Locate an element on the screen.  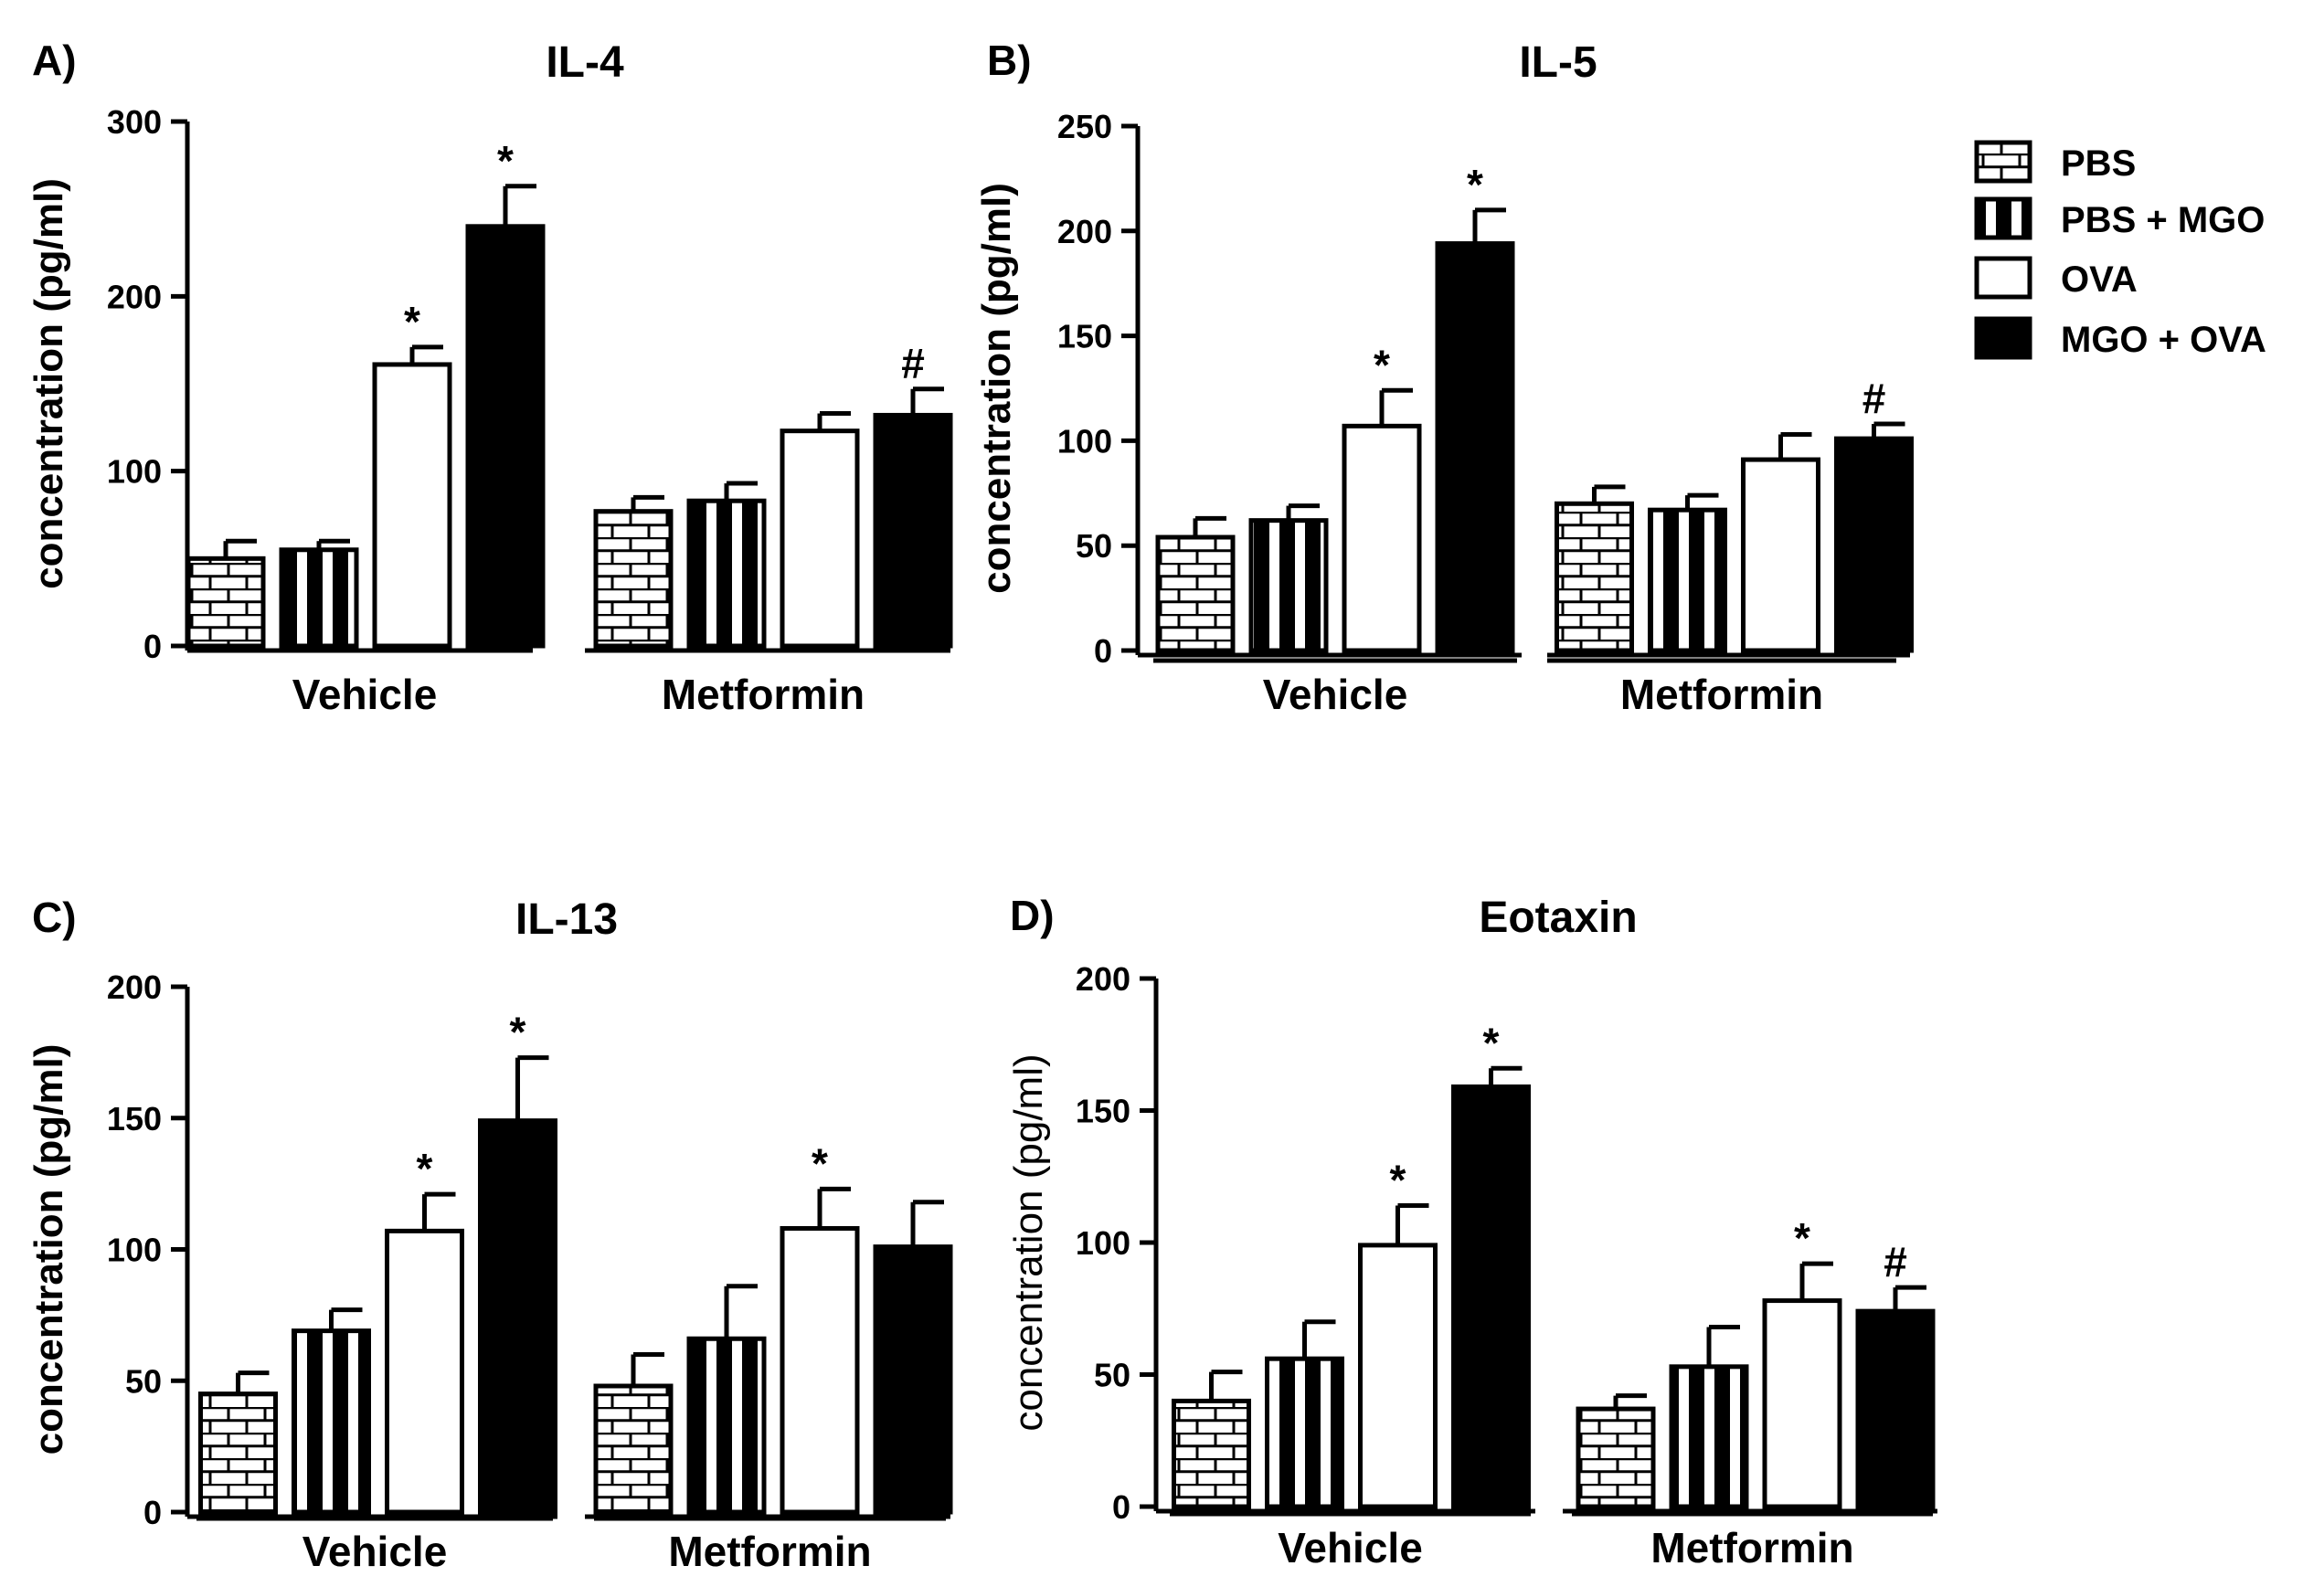
legend-label: MGO + OVA is located at coordinates (2163, 340).